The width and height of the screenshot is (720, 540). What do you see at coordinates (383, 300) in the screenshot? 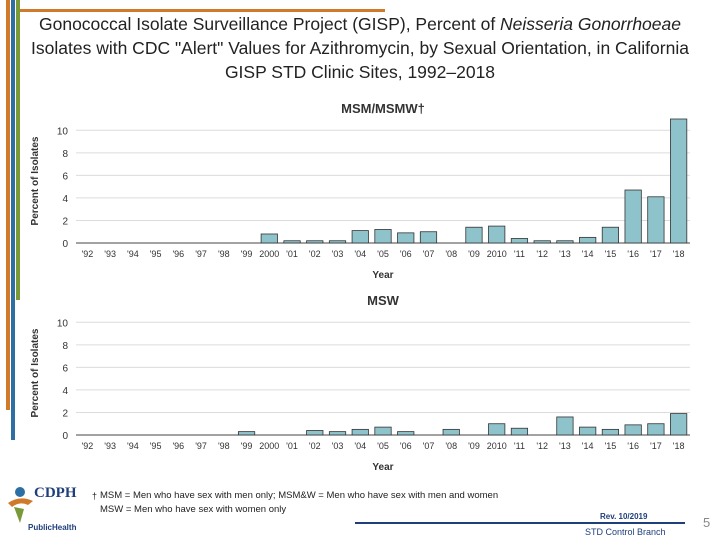
I see `chart-title: MSW` at bounding box center [383, 300].